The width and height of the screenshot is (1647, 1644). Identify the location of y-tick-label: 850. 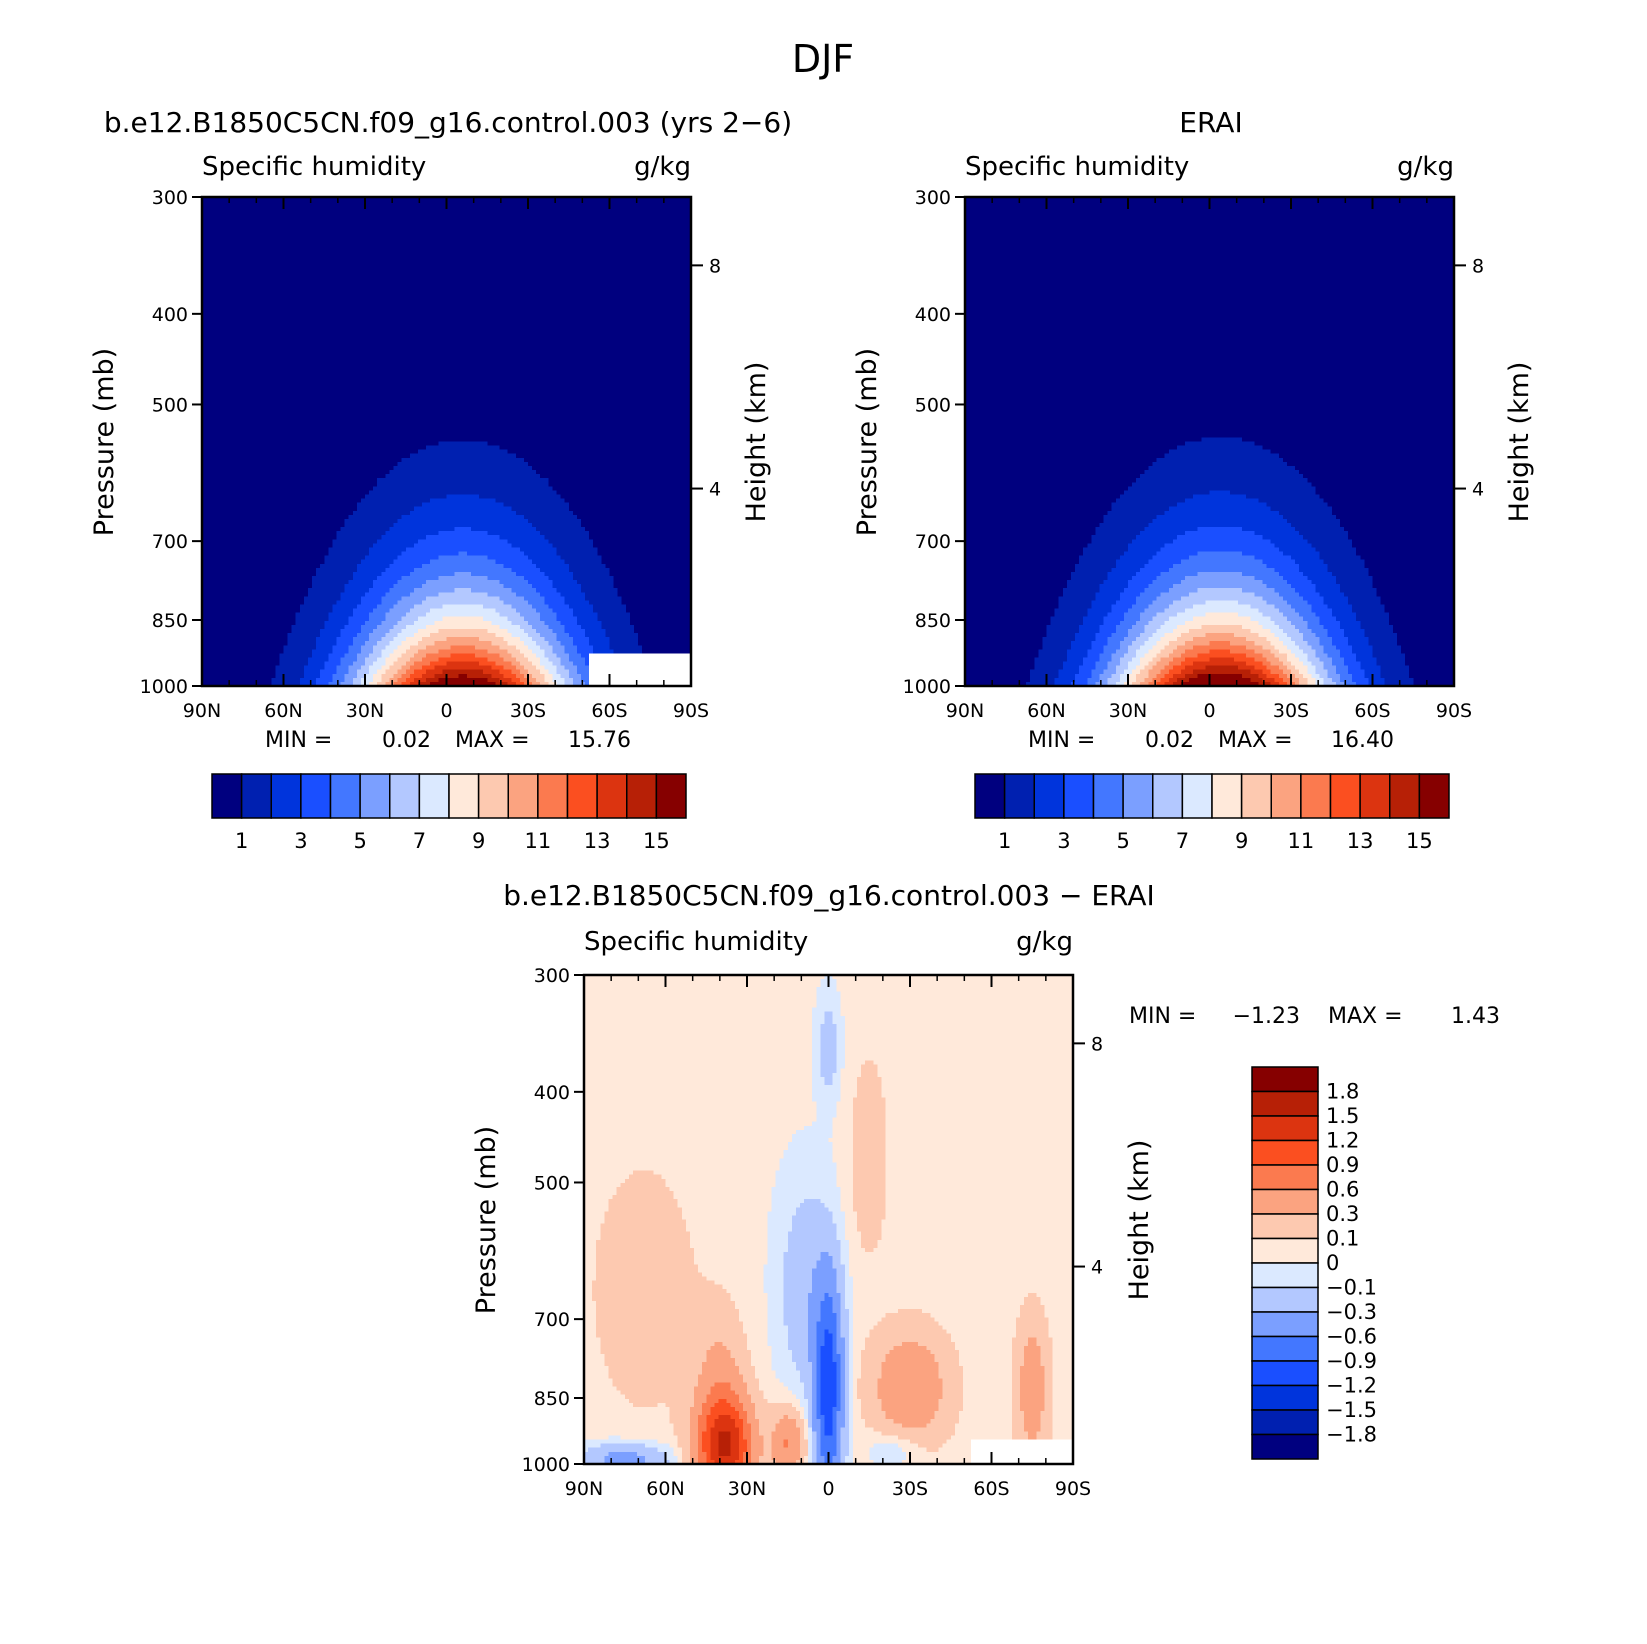
(552, 1399).